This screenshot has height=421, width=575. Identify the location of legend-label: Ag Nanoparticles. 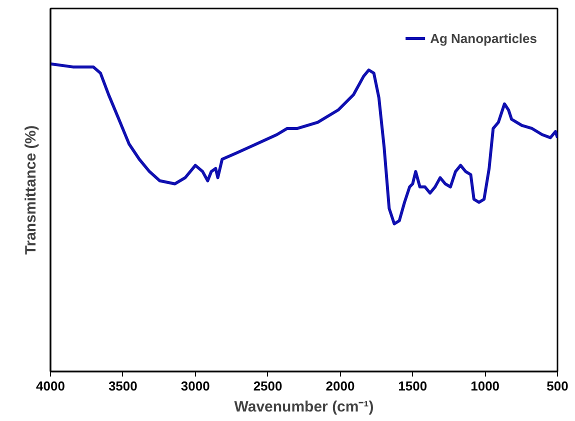
(483, 38).